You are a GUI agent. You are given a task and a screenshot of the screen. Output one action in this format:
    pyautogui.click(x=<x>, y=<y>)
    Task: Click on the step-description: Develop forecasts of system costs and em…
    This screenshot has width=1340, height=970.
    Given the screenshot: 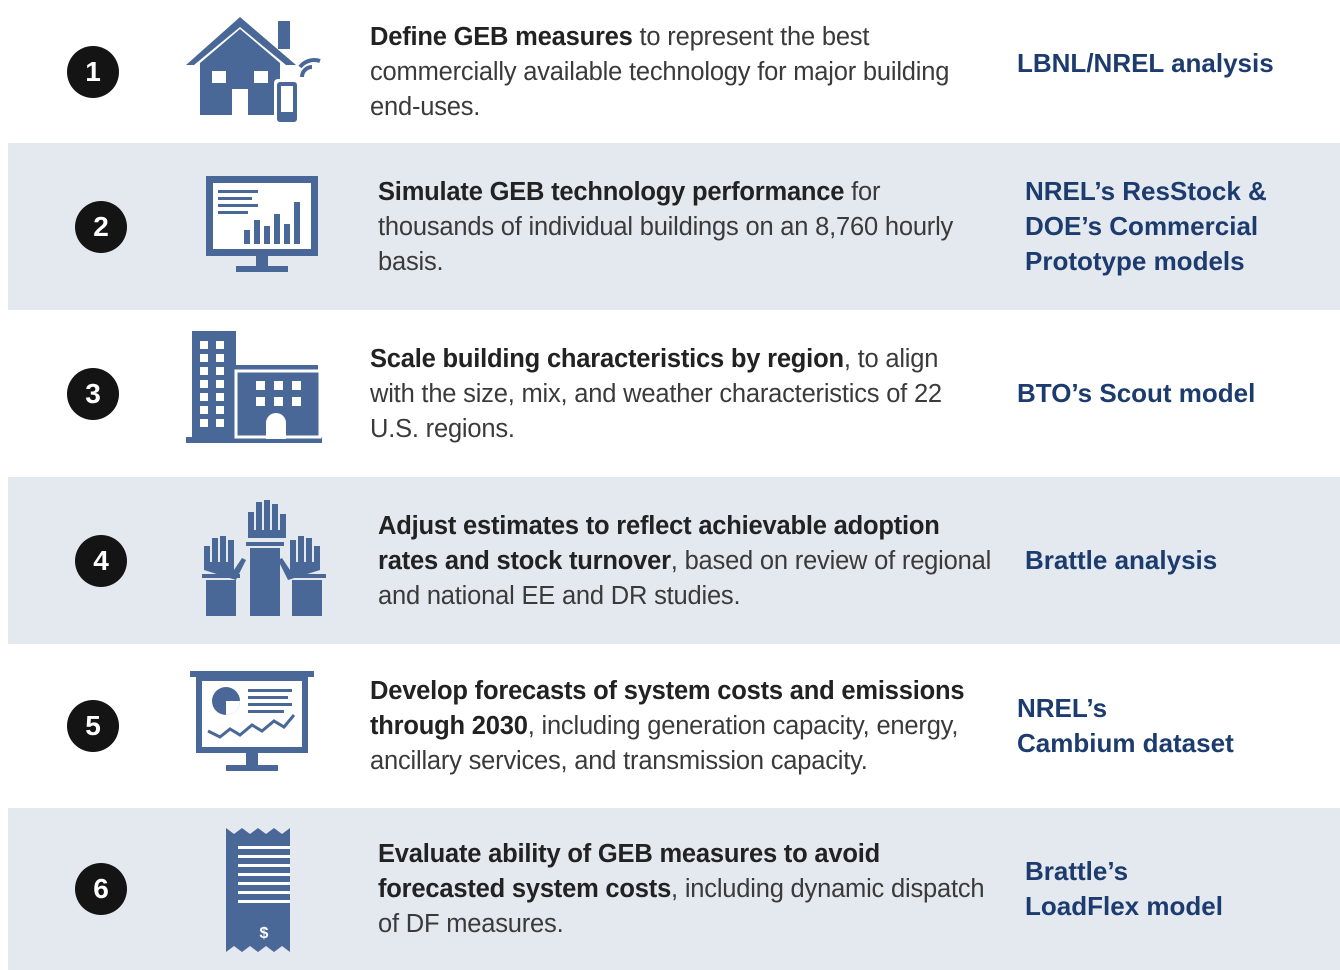 What is the action you would take?
    pyautogui.click(x=677, y=726)
    